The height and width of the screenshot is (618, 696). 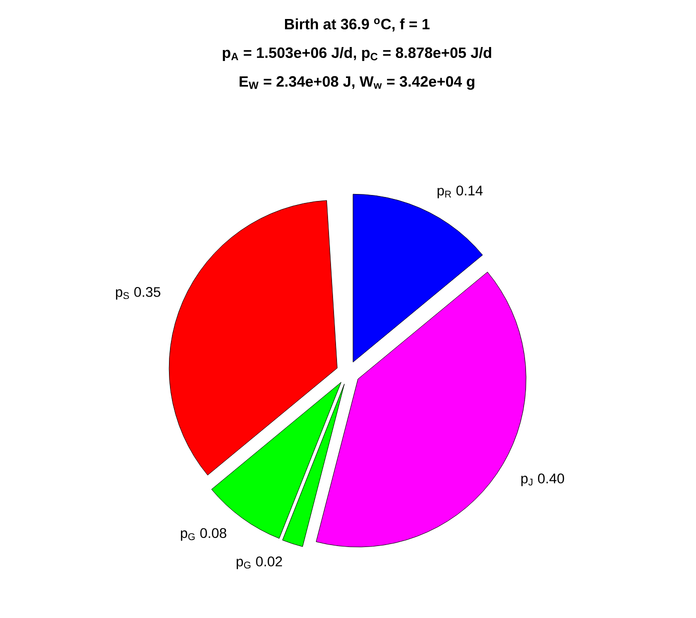 What do you see at coordinates (445, 193) in the screenshot?
I see `slice-label: p$_{R}$` at bounding box center [445, 193].